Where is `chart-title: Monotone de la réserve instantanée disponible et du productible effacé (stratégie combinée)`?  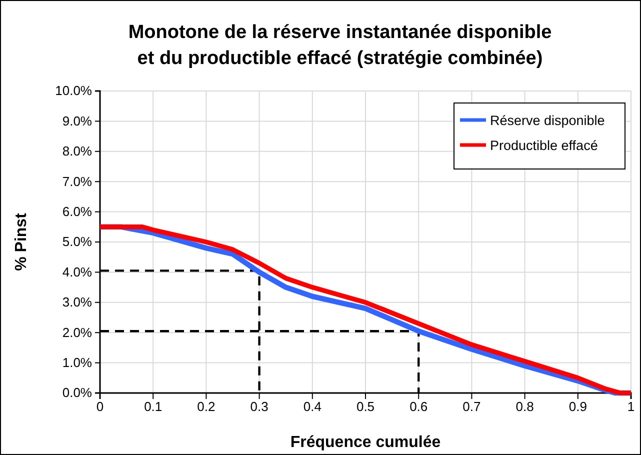
chart-title: Monotone de la réserve instantanée disponible et du productible effacé (stratégie combinée) is located at coordinates (340, 45).